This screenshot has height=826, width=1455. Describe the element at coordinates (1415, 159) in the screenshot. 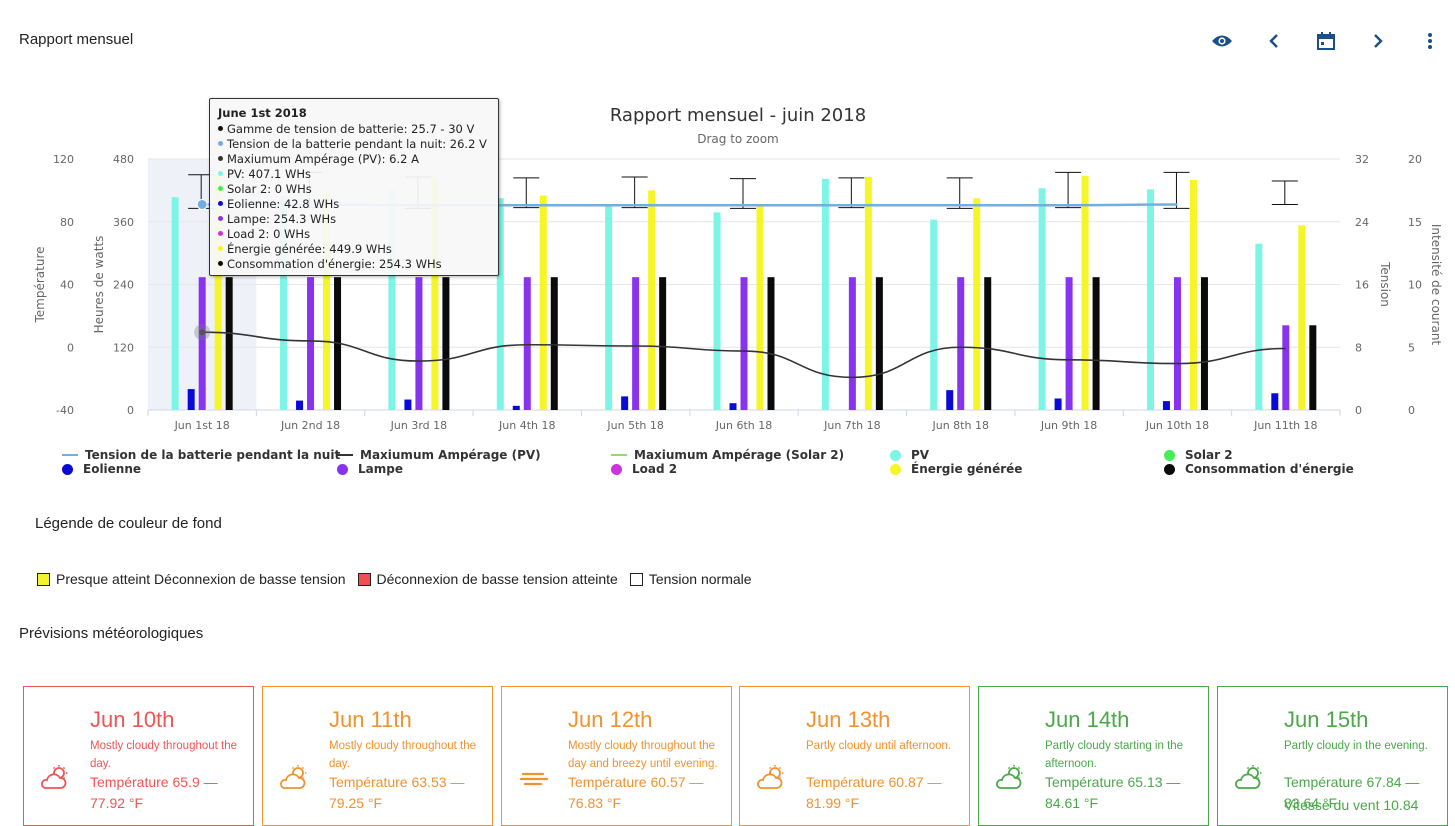

I see `current-tick-label: 20` at that location.